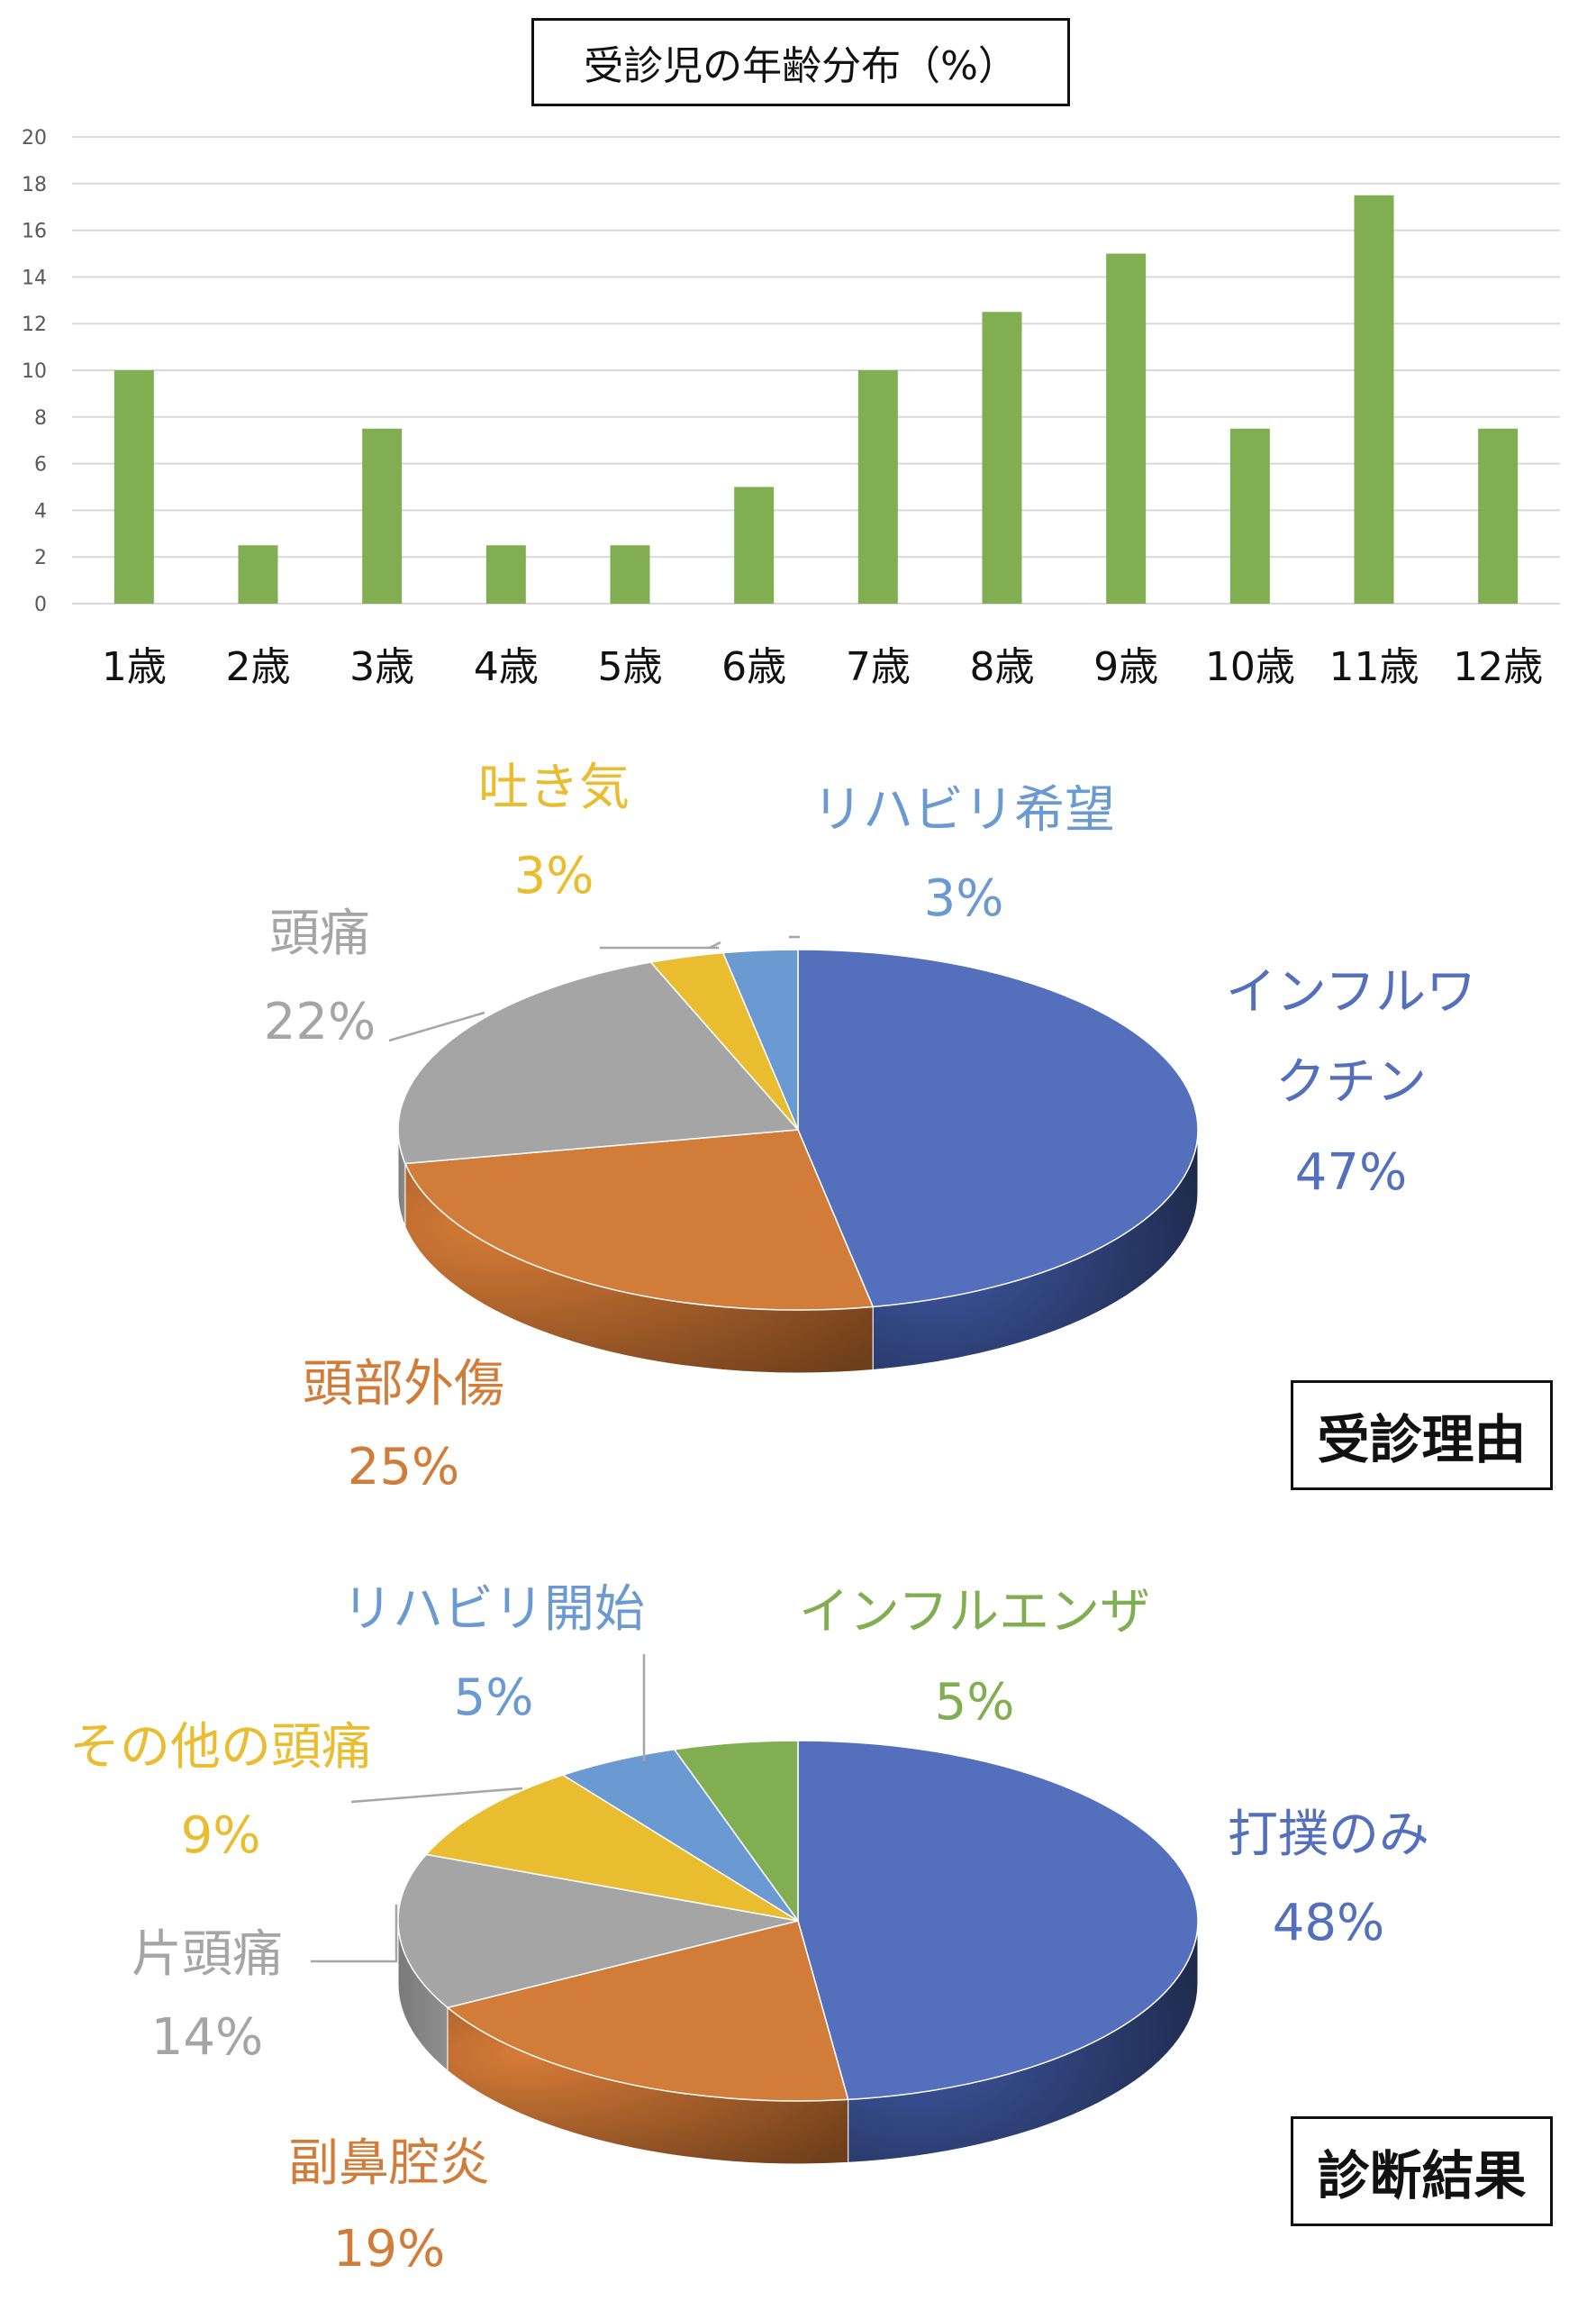 The image size is (1596, 2310). I want to click on x-tick-label: 4歳, so click(506, 667).